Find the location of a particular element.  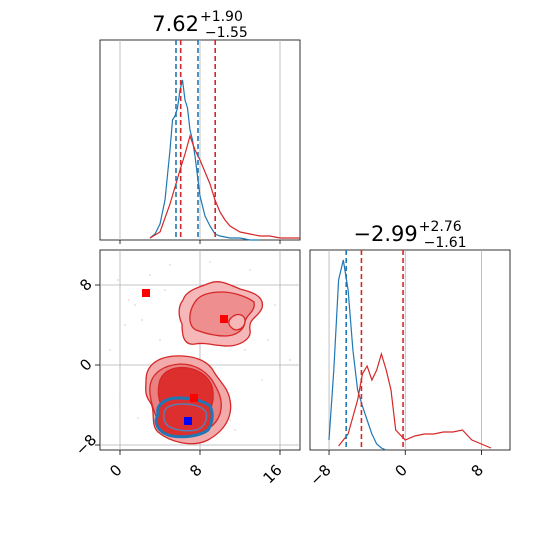

bottom-right-ticks: −8 0 8 is located at coordinates (396, 469).